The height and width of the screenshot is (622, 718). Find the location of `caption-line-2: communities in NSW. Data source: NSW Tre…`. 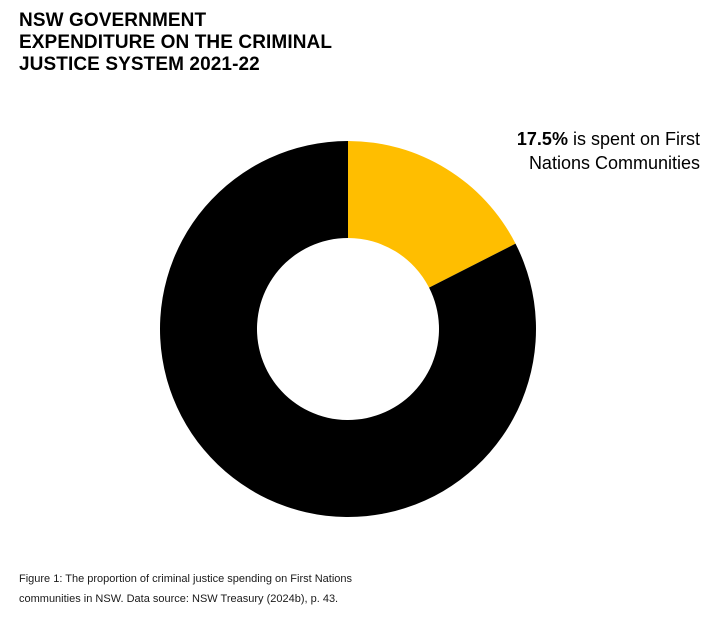

caption-line-2: communities in NSW. Data source: NSW Tre… is located at coordinates (179, 599).